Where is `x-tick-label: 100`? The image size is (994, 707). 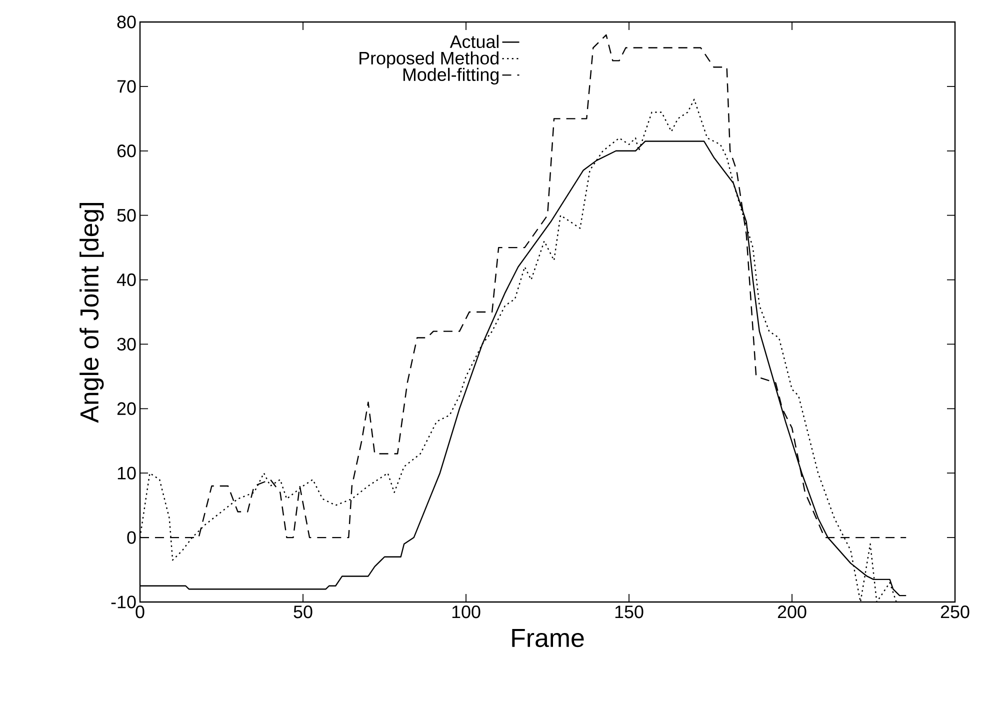
x-tick-label: 100 is located at coordinates (466, 612).